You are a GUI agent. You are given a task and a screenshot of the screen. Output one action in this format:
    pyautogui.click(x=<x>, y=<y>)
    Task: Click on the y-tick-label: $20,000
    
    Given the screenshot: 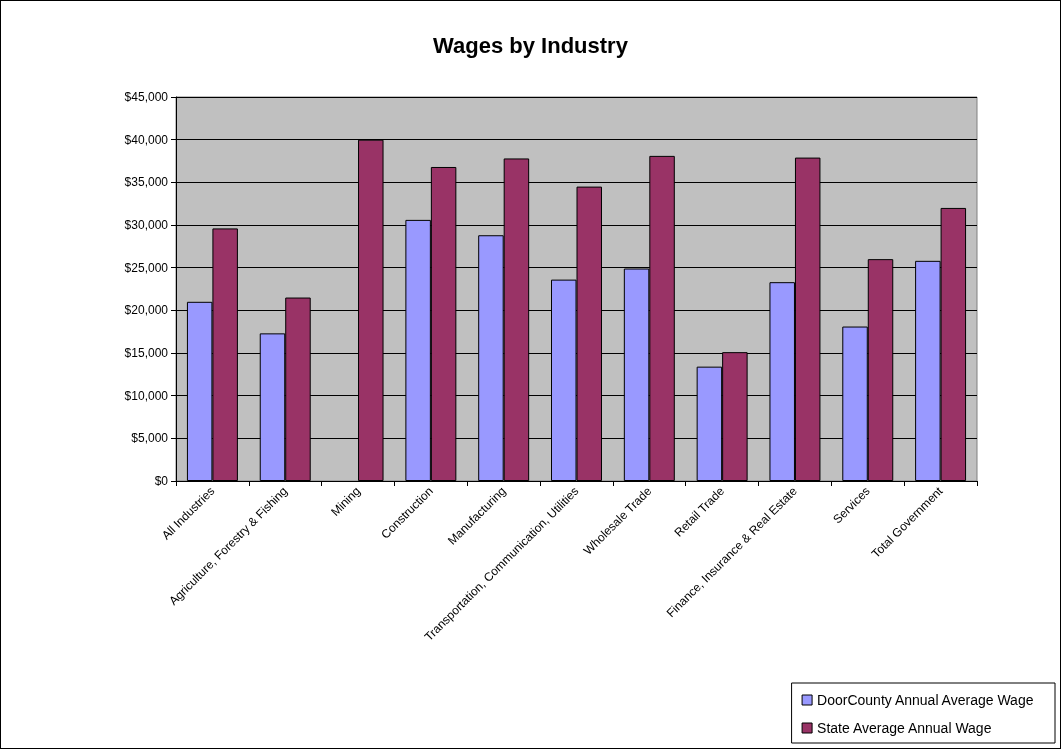 What is the action you would take?
    pyautogui.click(x=146, y=310)
    